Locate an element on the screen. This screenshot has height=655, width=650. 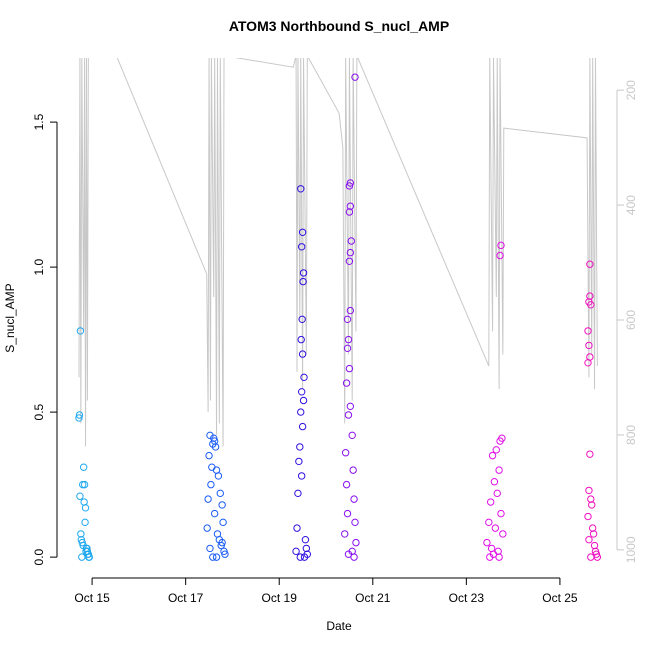
x-tick-label: Oct 23 is located at coordinates (467, 598).